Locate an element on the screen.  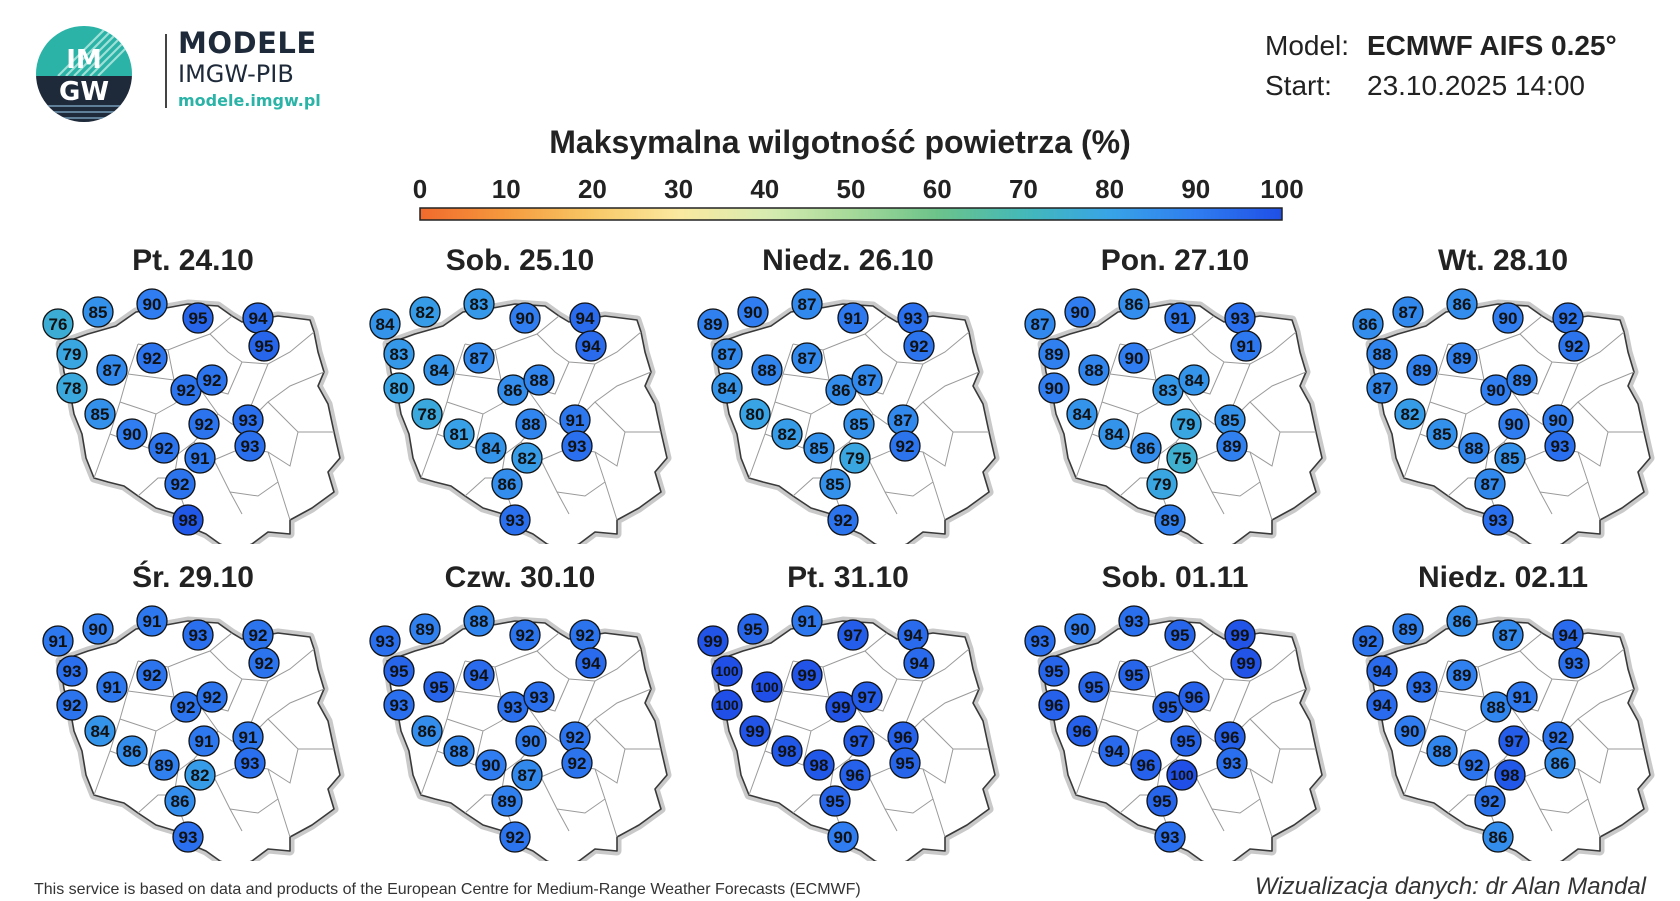
station-value: 98 is located at coordinates (188, 520).